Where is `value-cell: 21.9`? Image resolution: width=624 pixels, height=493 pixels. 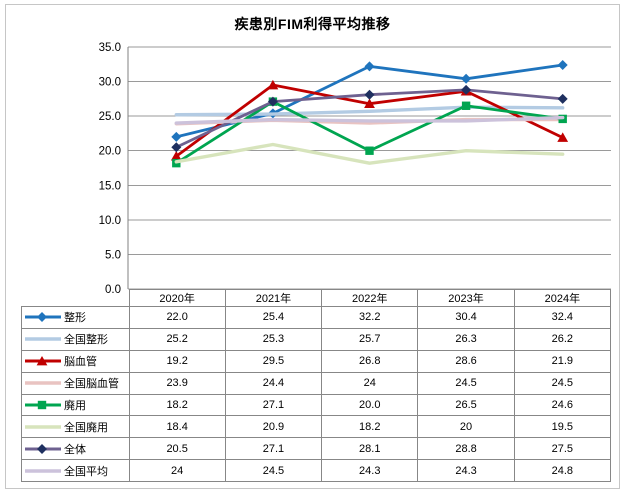 value-cell: 21.9 is located at coordinates (562, 361).